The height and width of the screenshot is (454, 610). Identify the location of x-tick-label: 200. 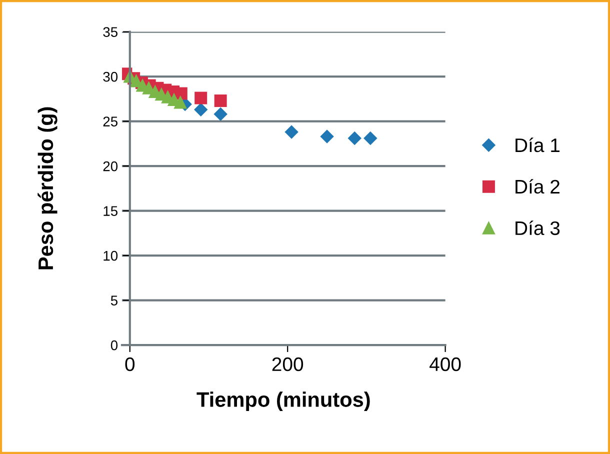
(288, 364).